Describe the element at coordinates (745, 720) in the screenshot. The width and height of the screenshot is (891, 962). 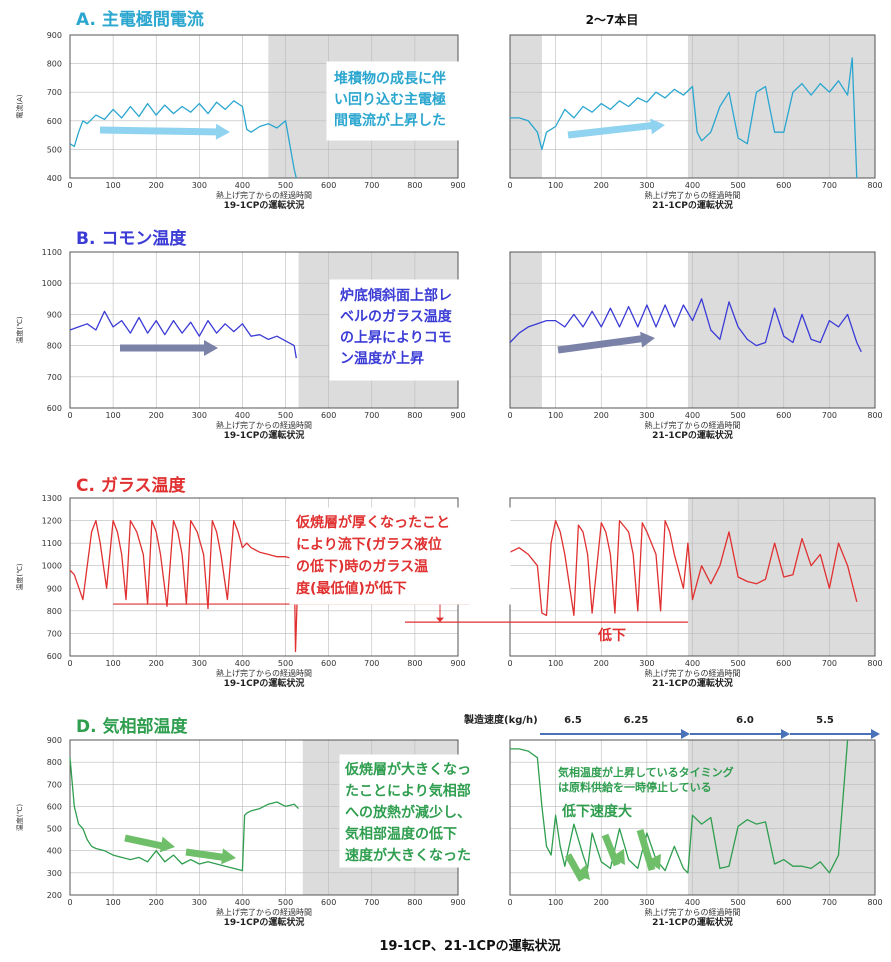
I see `rate-value: 6.0` at that location.